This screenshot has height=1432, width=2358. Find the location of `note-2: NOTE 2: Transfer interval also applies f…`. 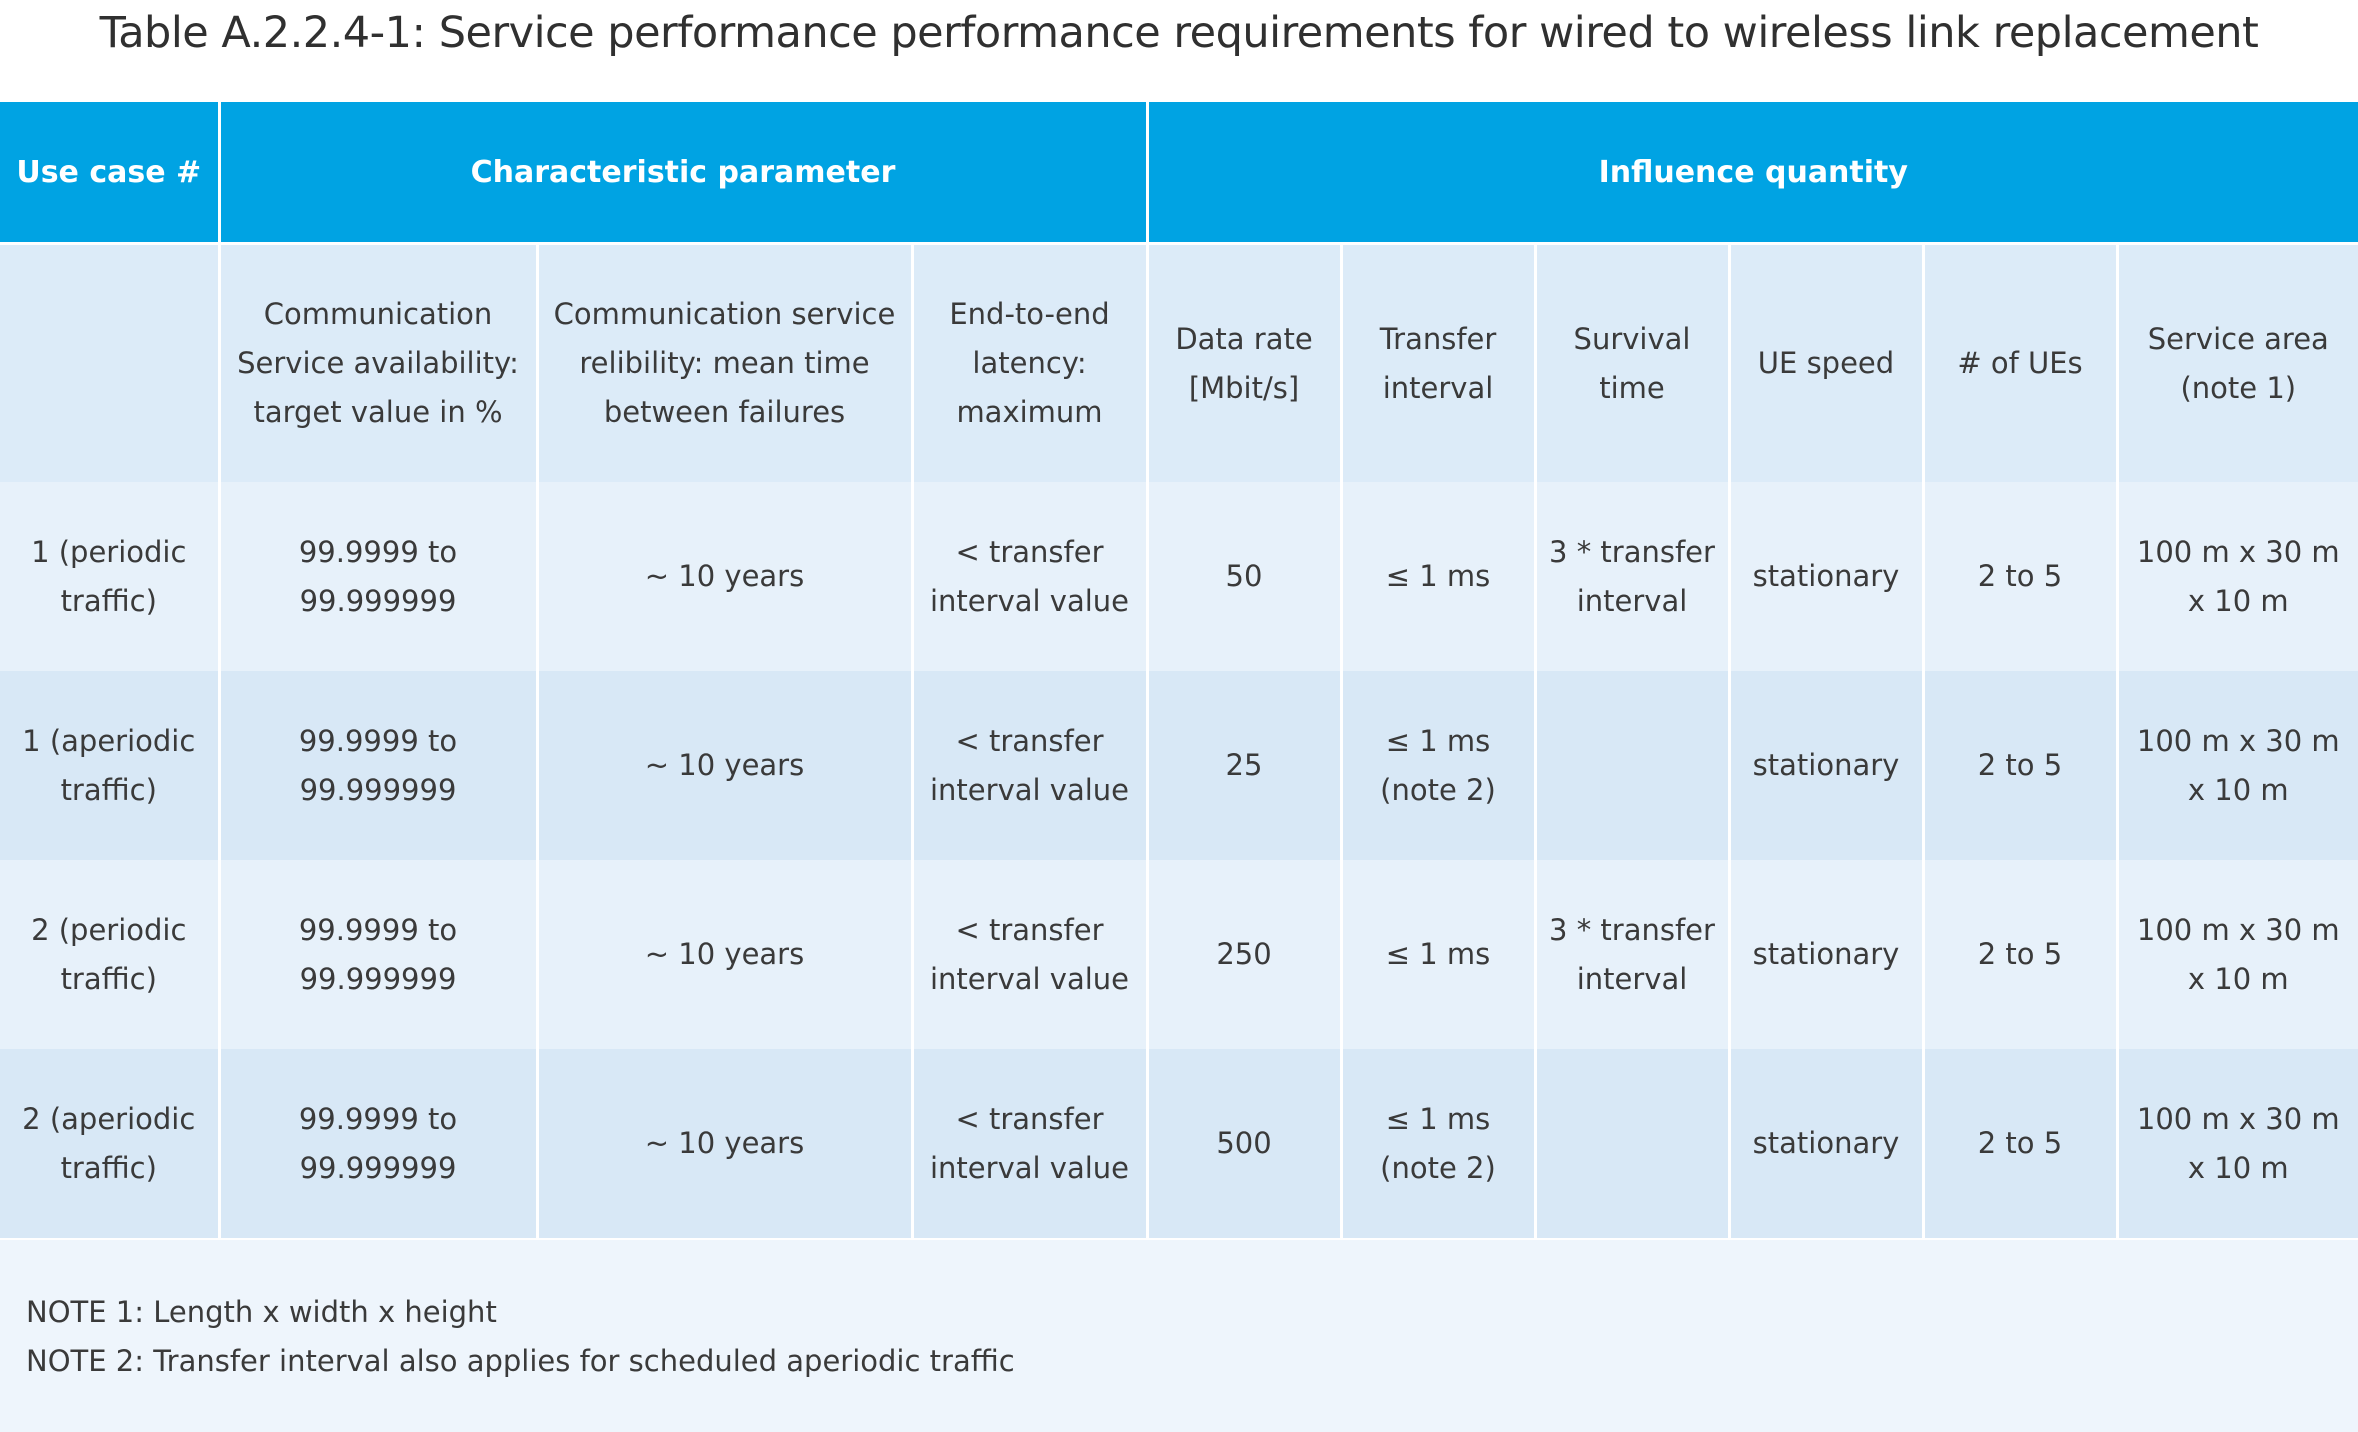

note-2: NOTE 2: Transfer interval also applies f… is located at coordinates (1179, 1361).